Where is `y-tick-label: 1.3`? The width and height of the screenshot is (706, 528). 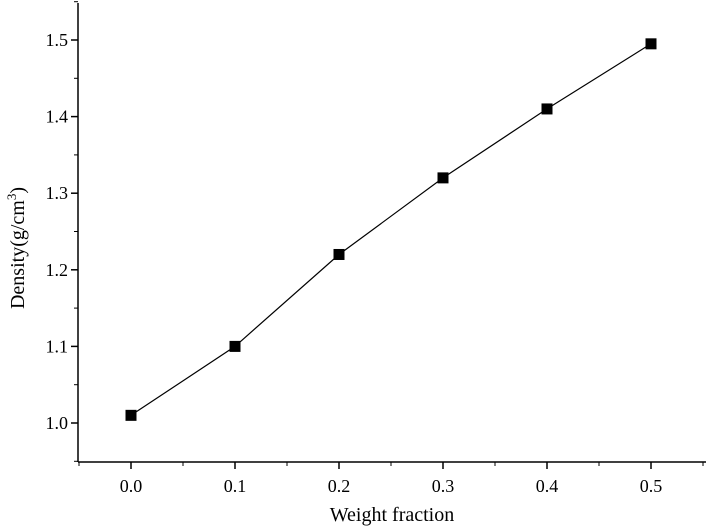 y-tick-label: 1.3 is located at coordinates (57, 193).